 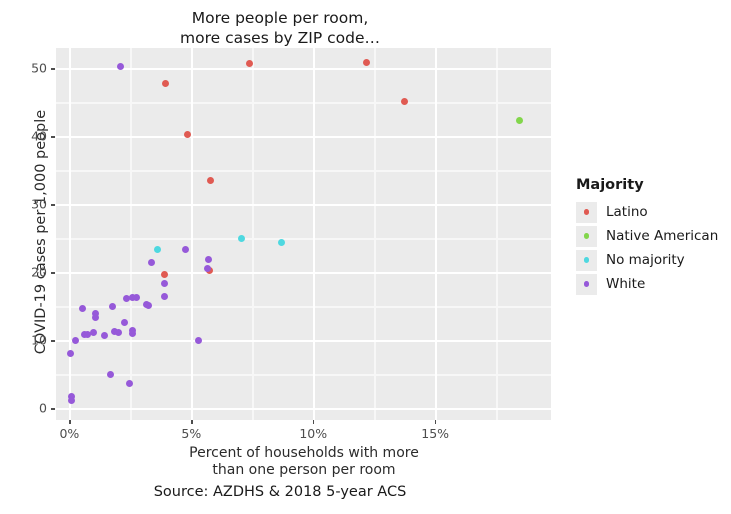 I want to click on legend-entries: Latino Native American No majority White, so click(x=651, y=248).